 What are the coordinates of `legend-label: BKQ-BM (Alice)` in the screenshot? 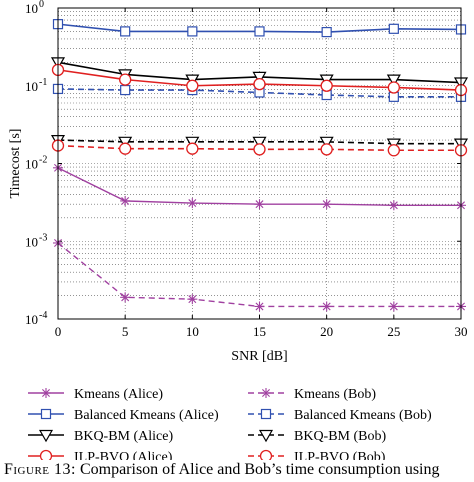 It's located at (123, 436).